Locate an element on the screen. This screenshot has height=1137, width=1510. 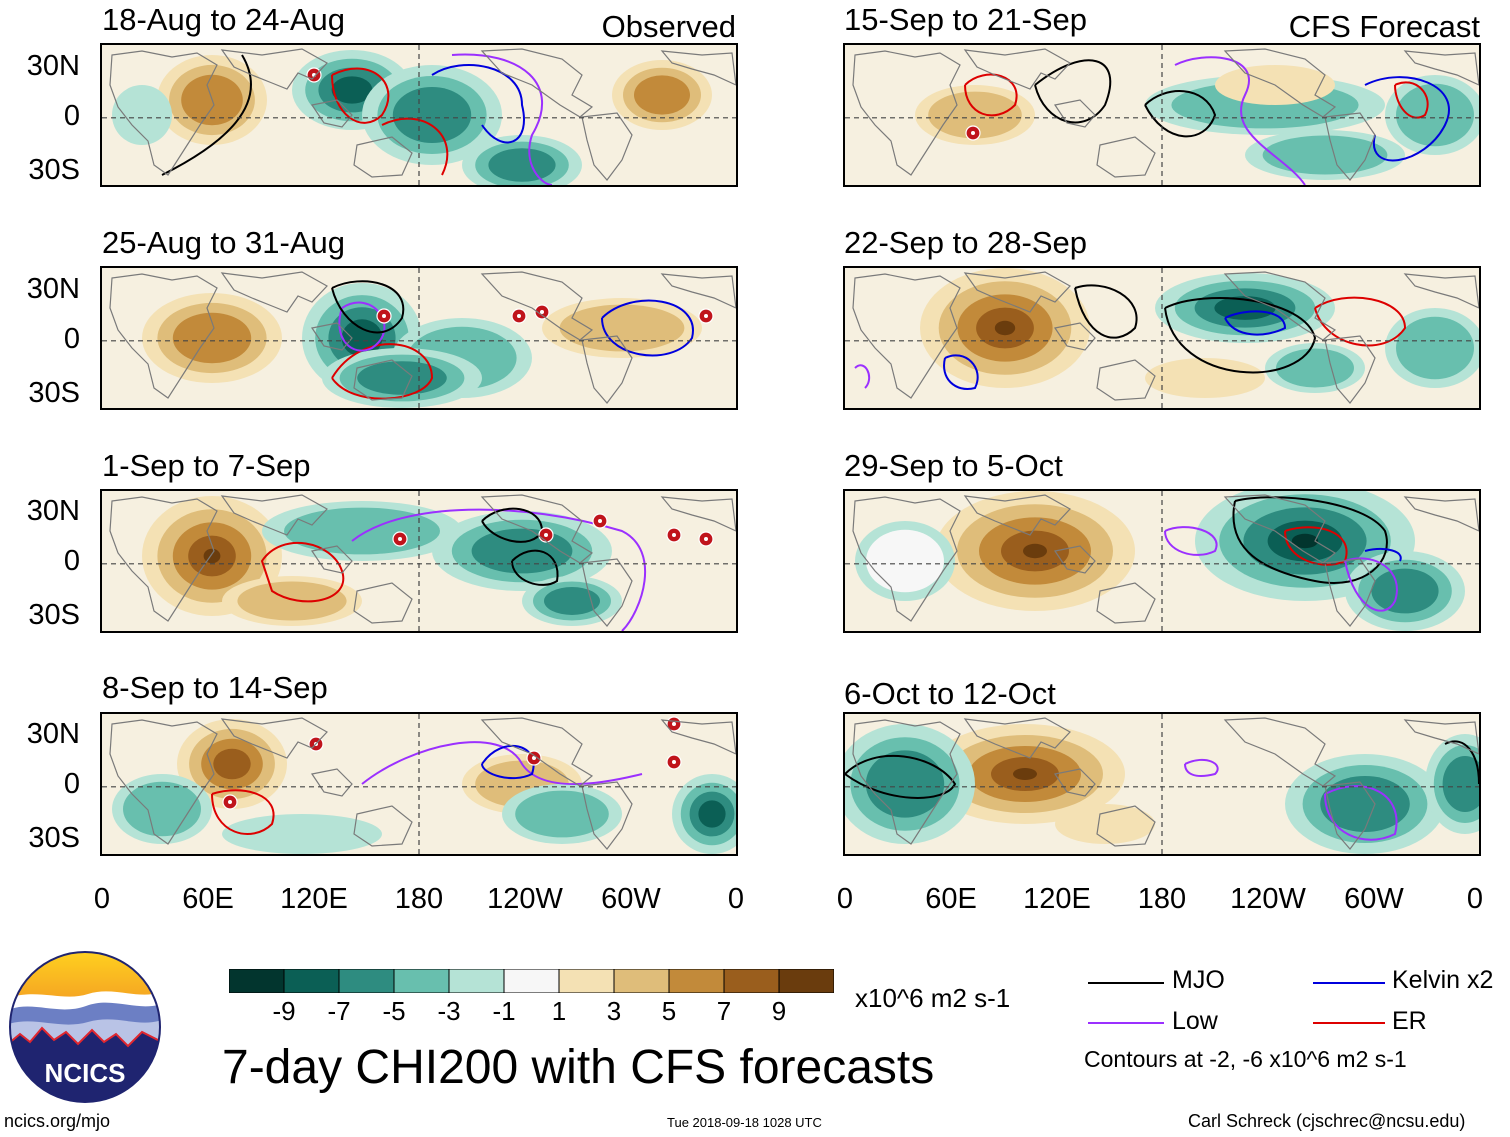
colorbar-tick-label: 1 is located at coordinates (559, 1011).